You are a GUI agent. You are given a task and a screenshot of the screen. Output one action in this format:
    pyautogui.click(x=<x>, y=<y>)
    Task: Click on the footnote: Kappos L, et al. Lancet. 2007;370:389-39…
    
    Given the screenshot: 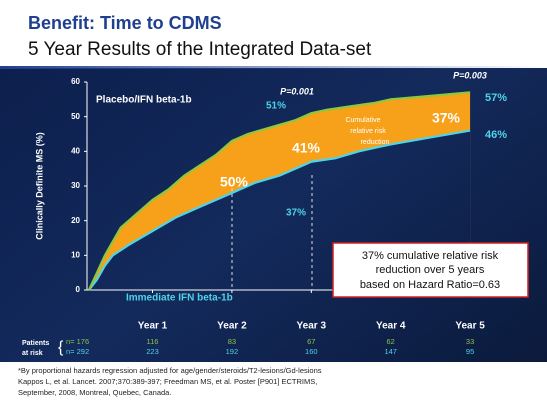 What is the action you would take?
    pyautogui.click(x=167, y=381)
    